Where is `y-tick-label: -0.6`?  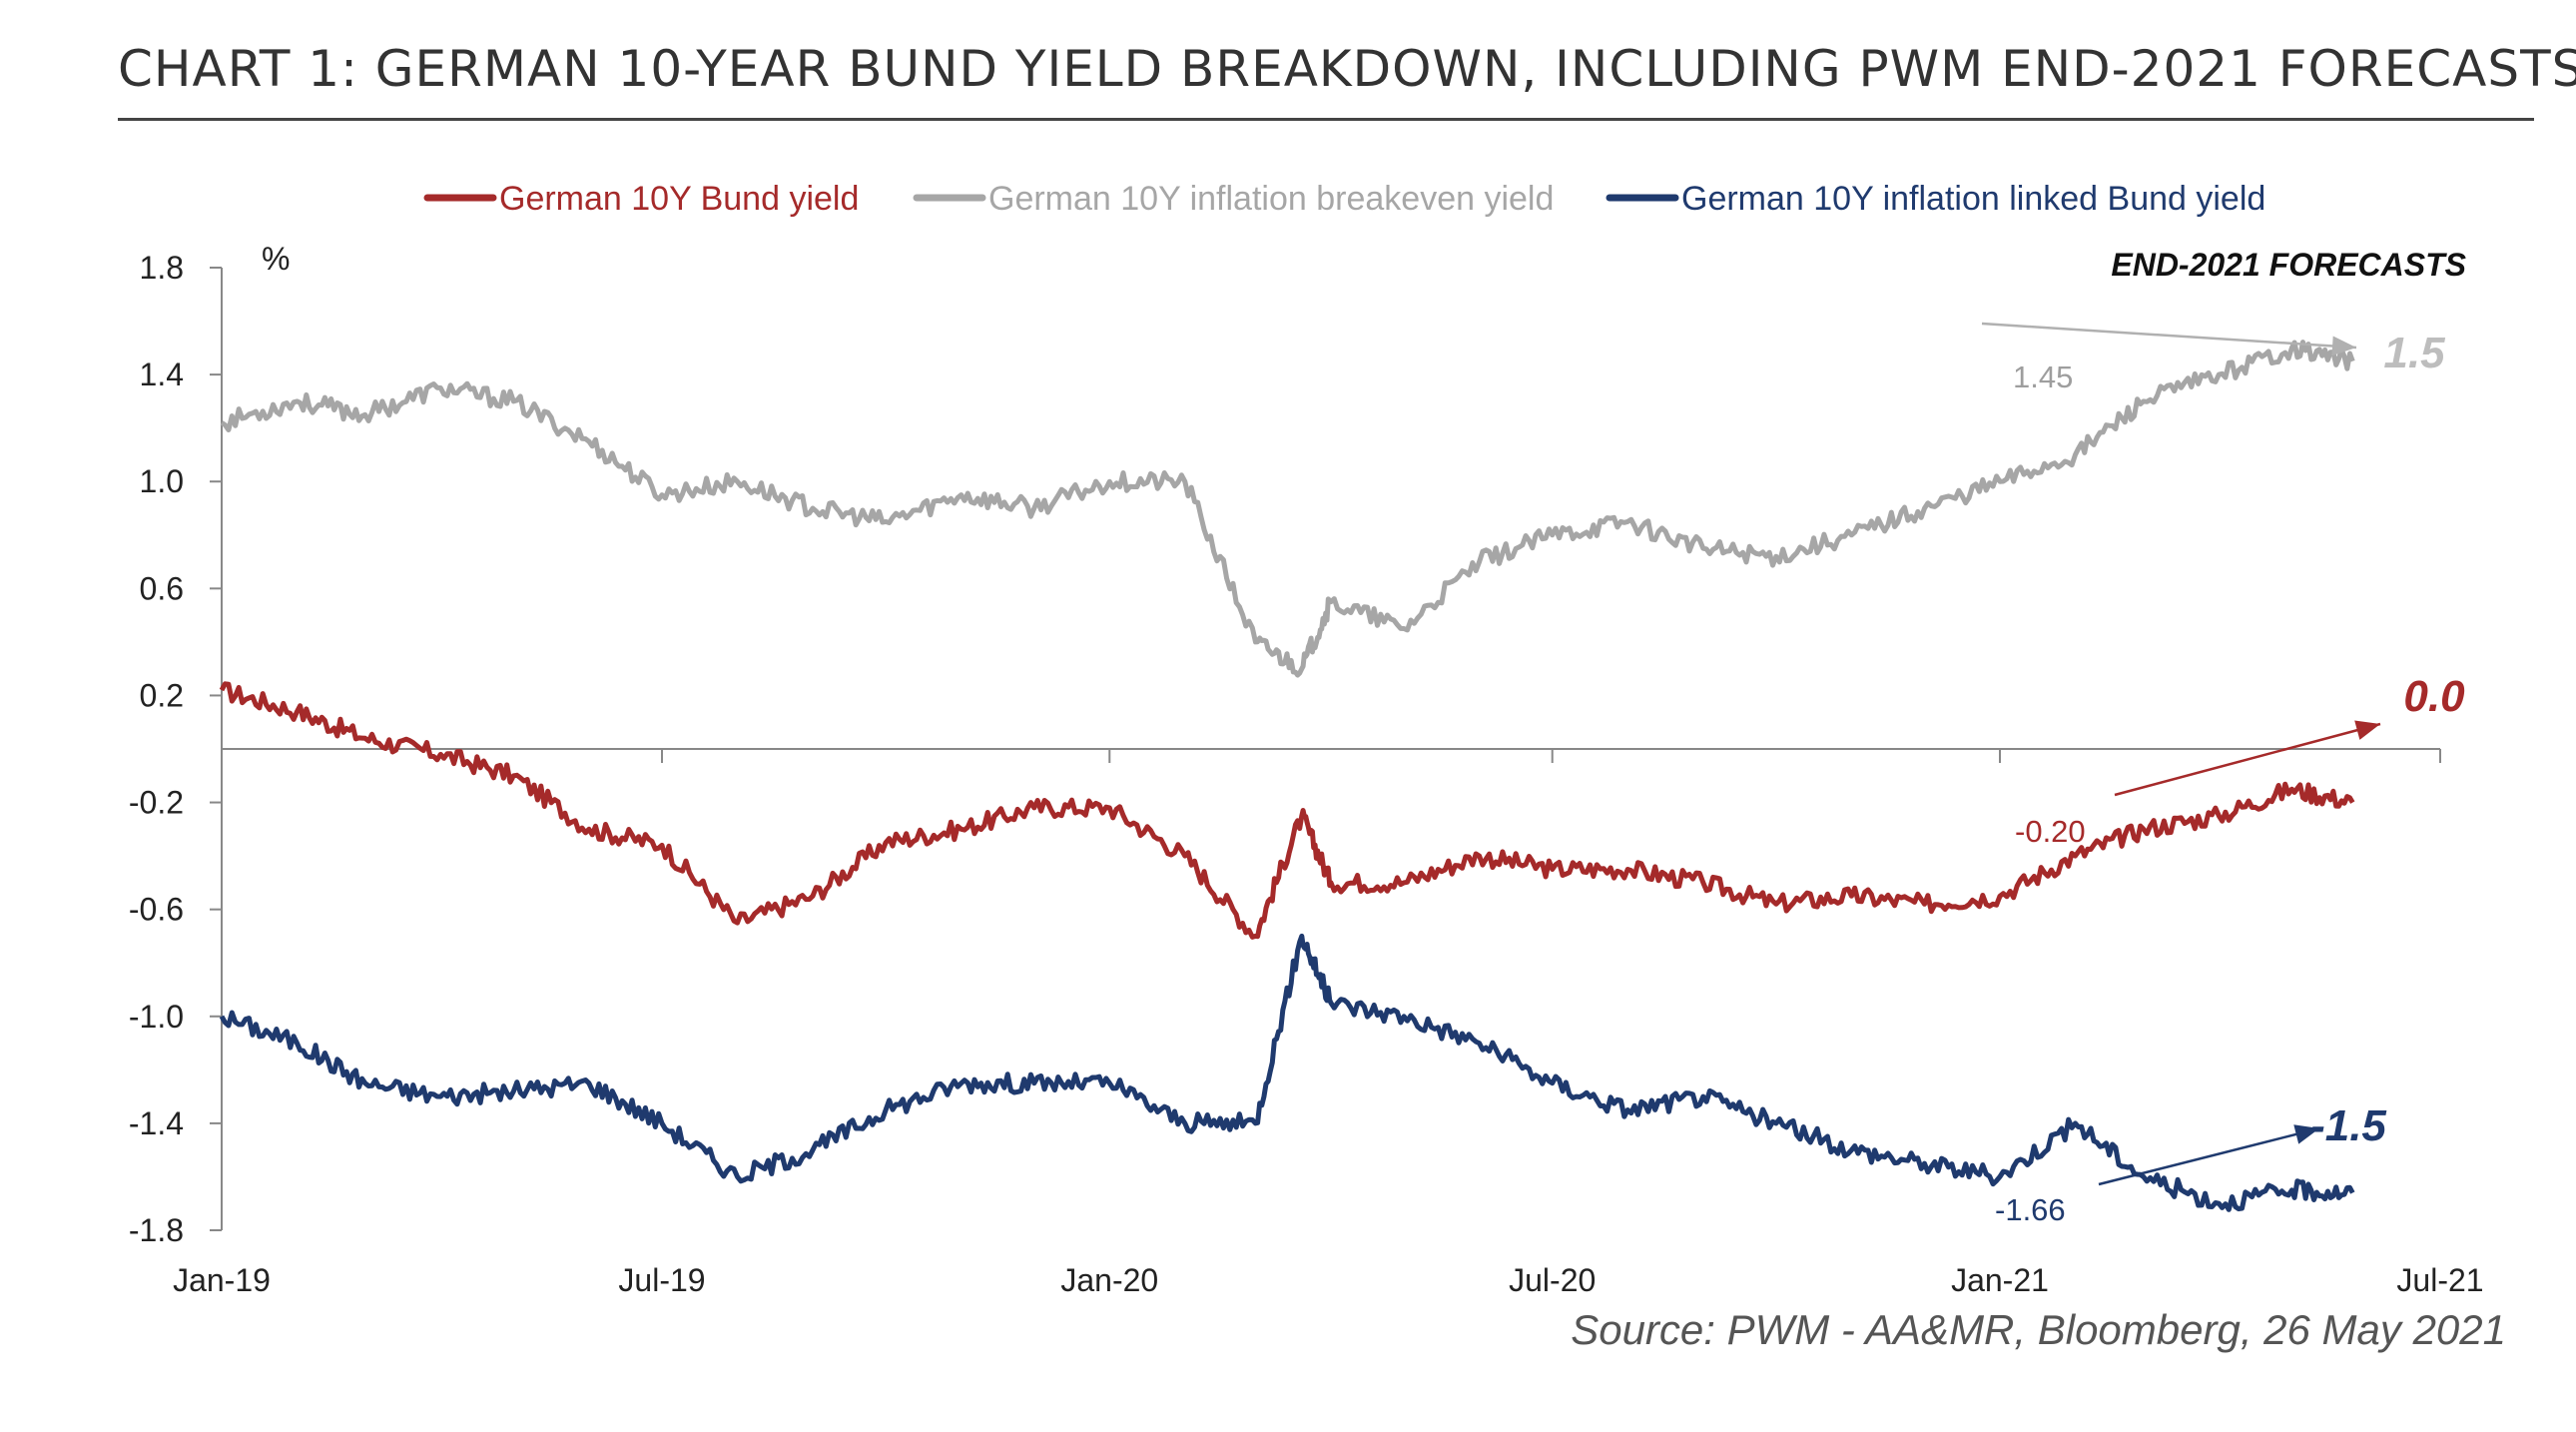 y-tick-label: -0.6 is located at coordinates (156, 910).